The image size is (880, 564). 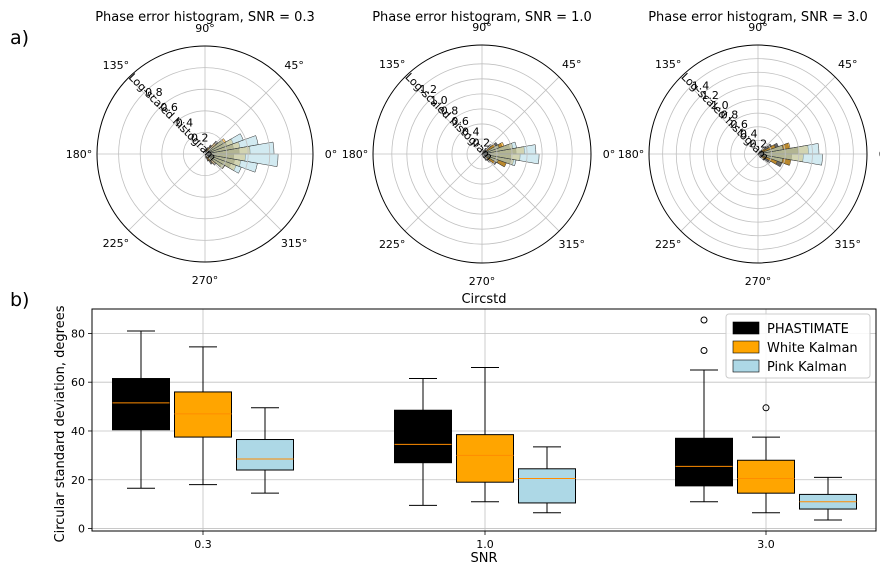 What do you see at coordinates (60, 423) in the screenshot?
I see `y-axis-label: Circular standard deviation, degrees` at bounding box center [60, 423].